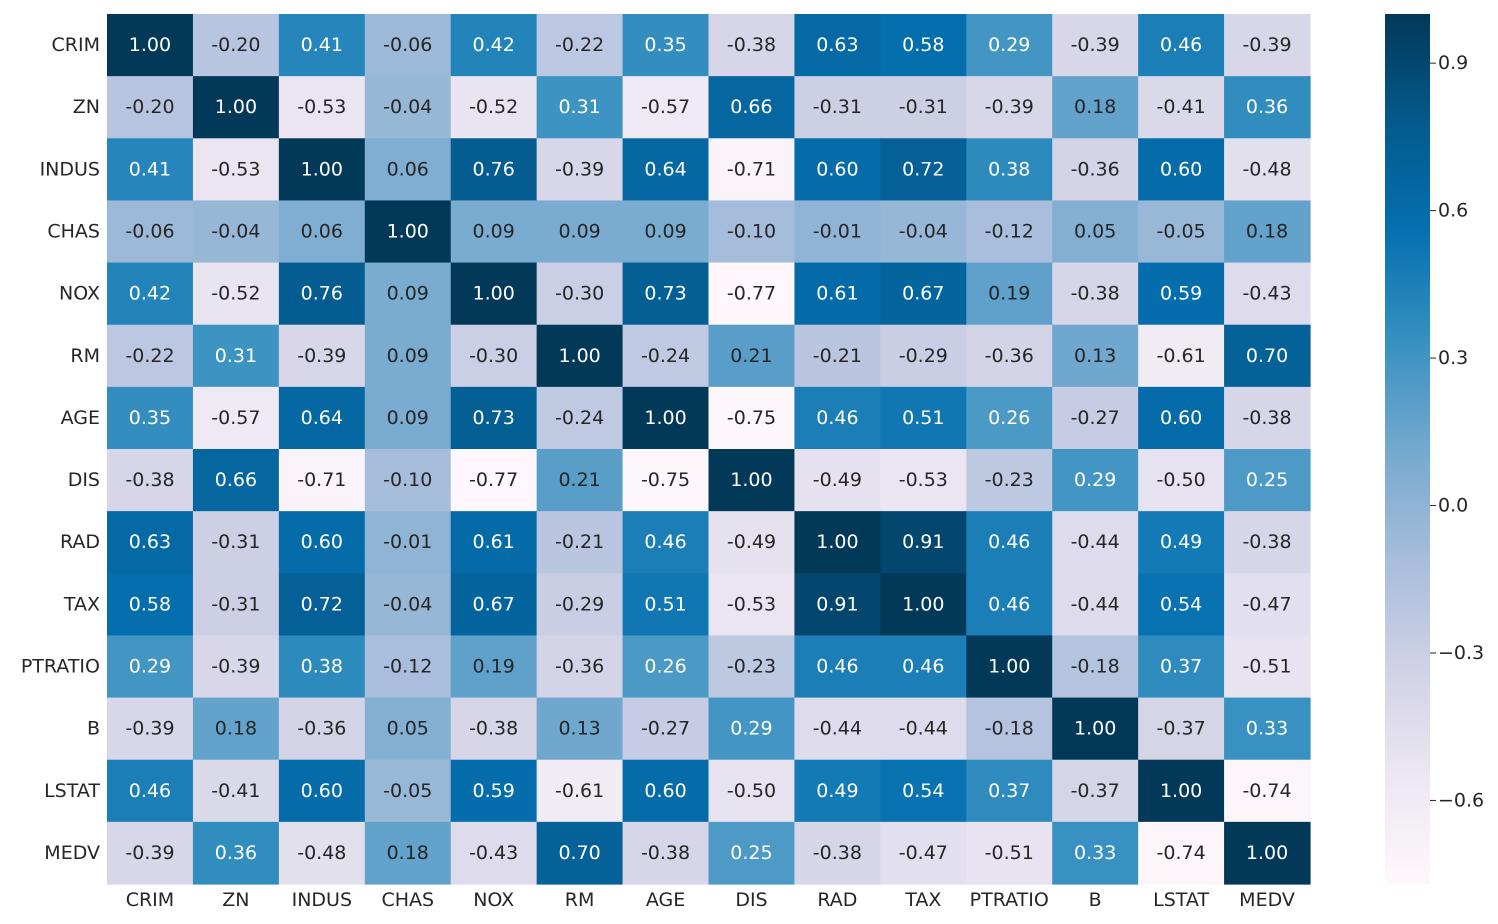  What do you see at coordinates (751, 418) in the screenshot?
I see `cell-value-label: -0.75` at bounding box center [751, 418].